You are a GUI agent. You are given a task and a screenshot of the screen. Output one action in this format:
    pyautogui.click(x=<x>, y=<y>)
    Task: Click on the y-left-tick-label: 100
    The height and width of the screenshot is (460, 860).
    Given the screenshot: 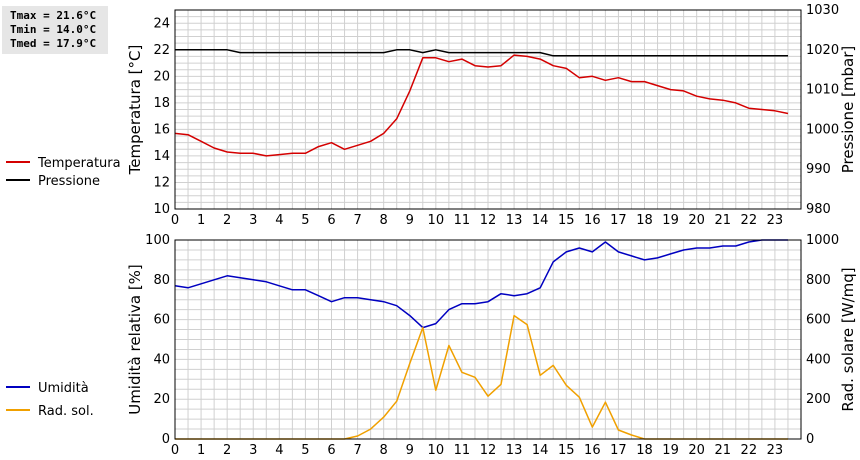 What is the action you would take?
    pyautogui.click(x=157, y=240)
    